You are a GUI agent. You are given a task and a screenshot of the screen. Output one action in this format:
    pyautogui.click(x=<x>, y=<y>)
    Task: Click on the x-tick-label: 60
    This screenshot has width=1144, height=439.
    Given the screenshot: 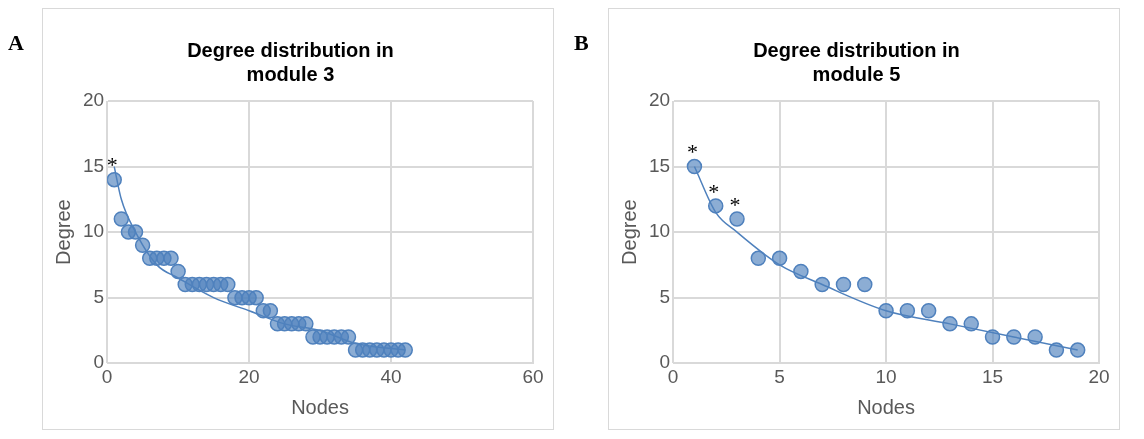 What is the action you would take?
    pyautogui.click(x=533, y=376)
    